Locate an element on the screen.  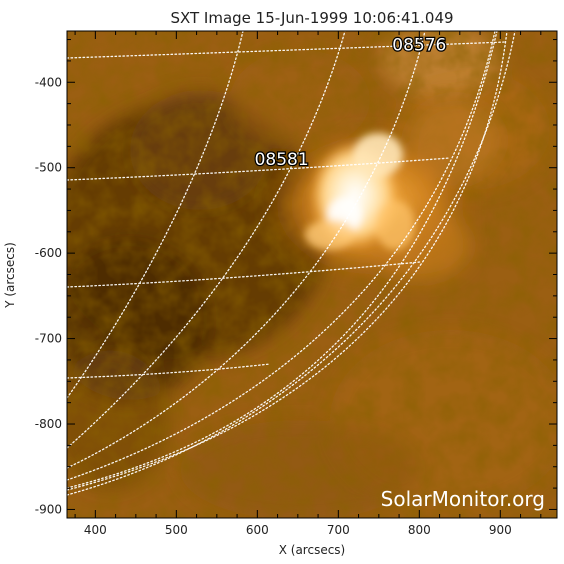
active-region-label: 08581 is located at coordinates (282, 160).